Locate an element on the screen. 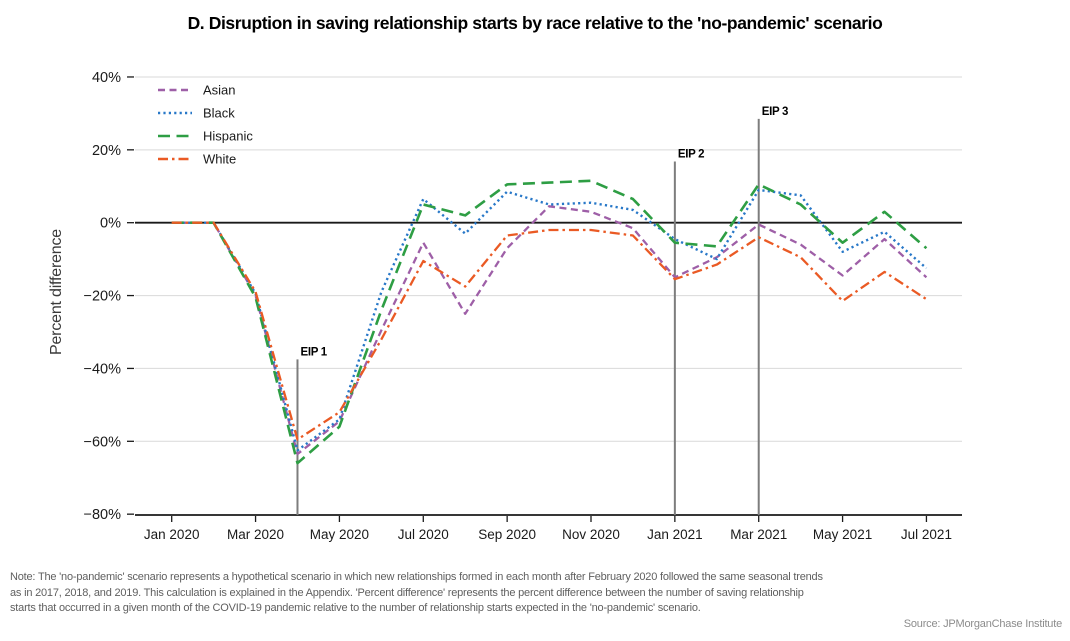 The height and width of the screenshot is (641, 1070). y-tick-label: 20% is located at coordinates (106, 151).